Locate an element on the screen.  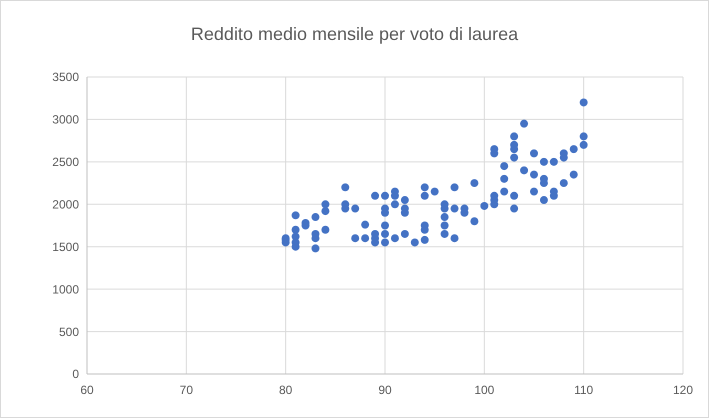
y-tick-label: 3000 is located at coordinates (66, 119).